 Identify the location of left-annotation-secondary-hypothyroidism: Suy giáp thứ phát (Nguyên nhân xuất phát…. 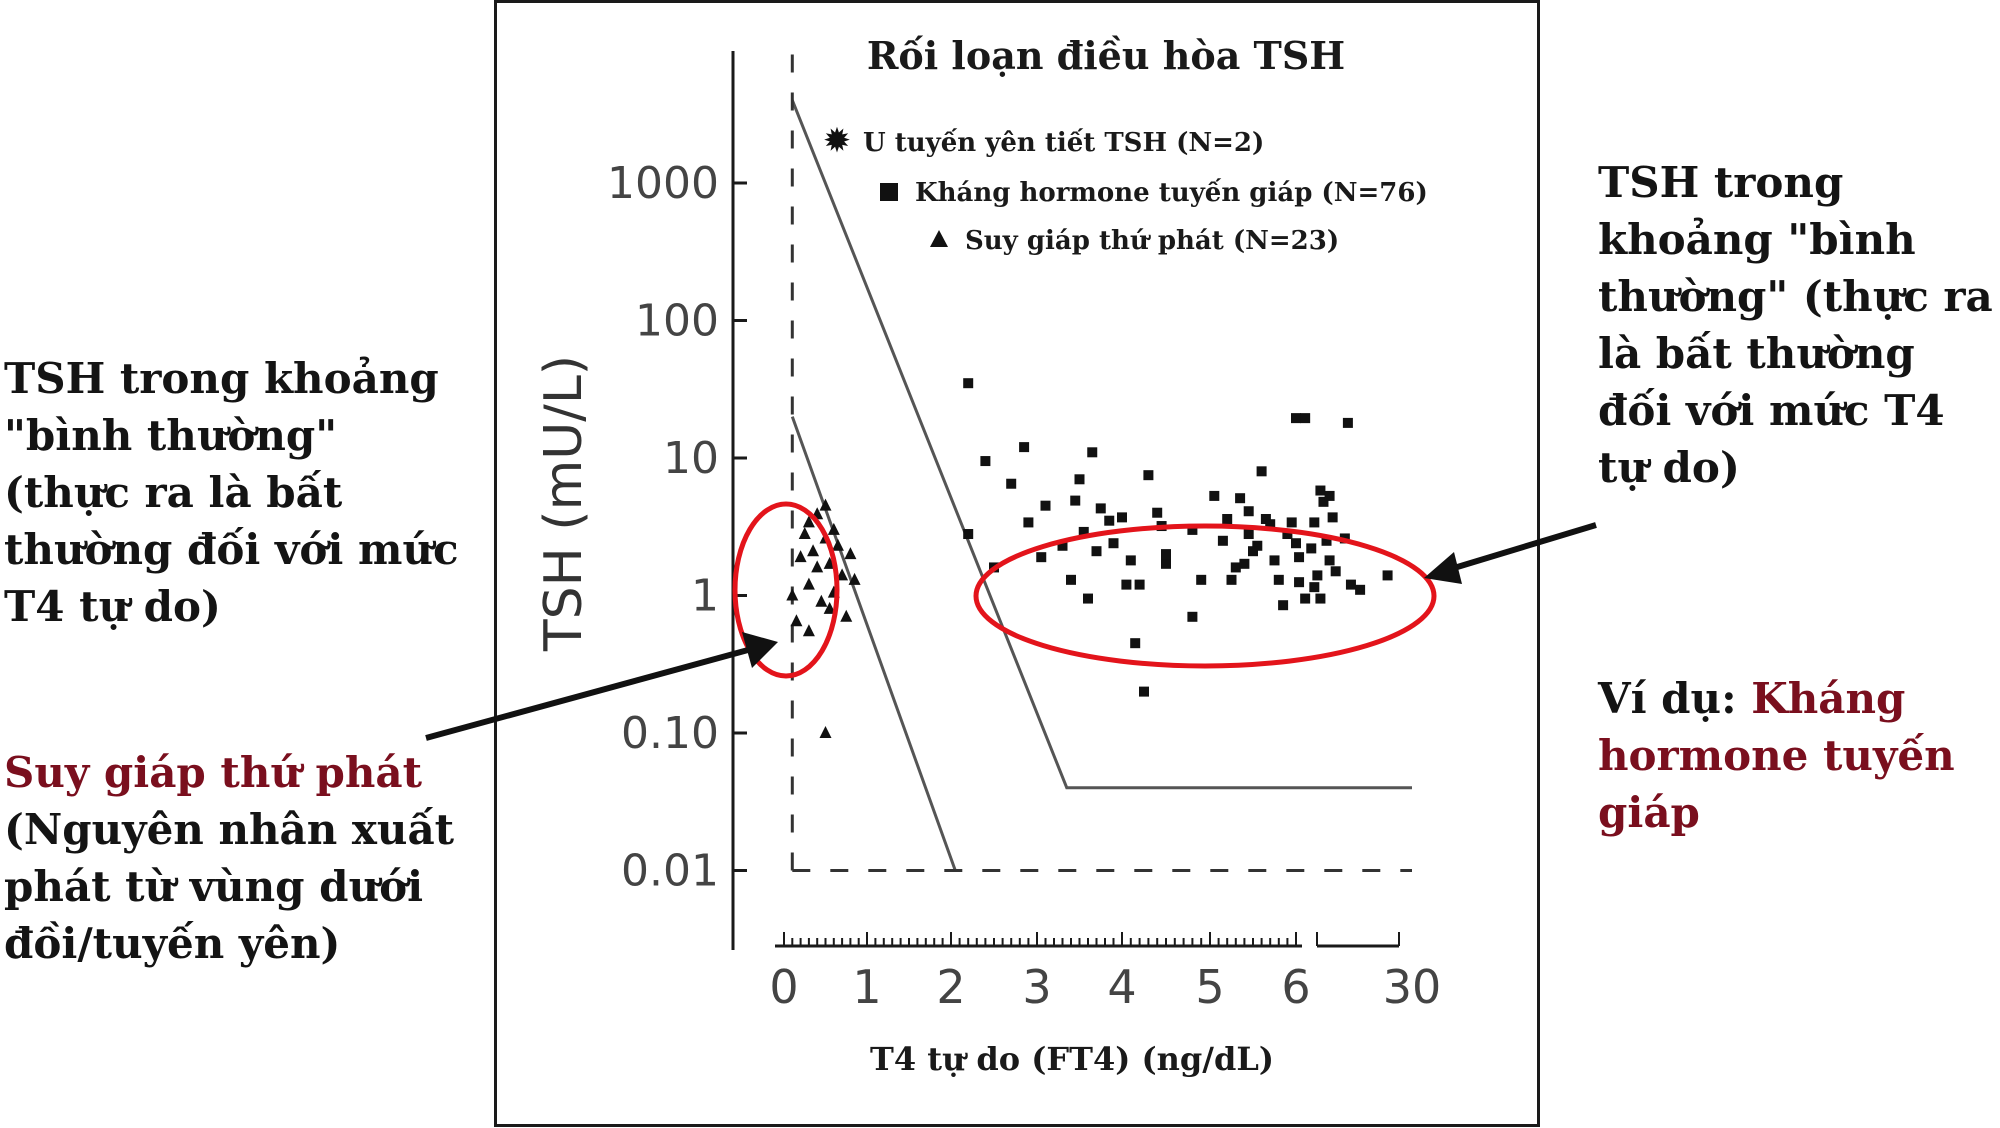
(239, 858).